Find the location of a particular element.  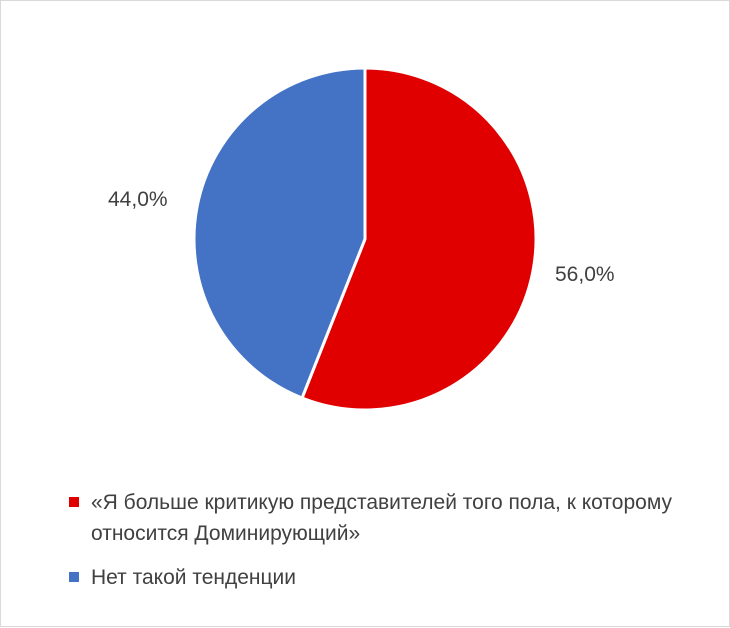

data-label-critic: 56,0% is located at coordinates (585, 274).